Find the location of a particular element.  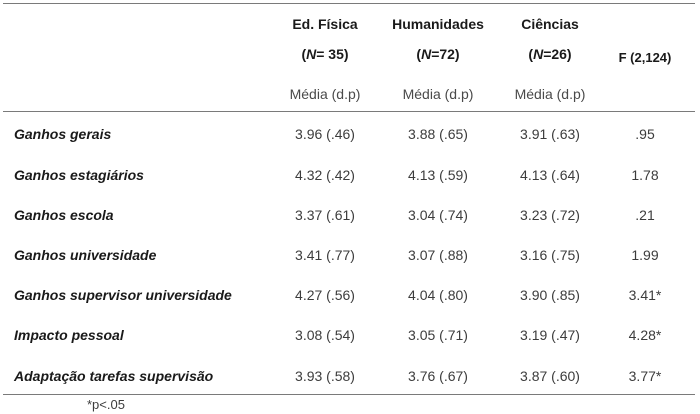

table-cell: 3.88 (.65) is located at coordinates (438, 134).